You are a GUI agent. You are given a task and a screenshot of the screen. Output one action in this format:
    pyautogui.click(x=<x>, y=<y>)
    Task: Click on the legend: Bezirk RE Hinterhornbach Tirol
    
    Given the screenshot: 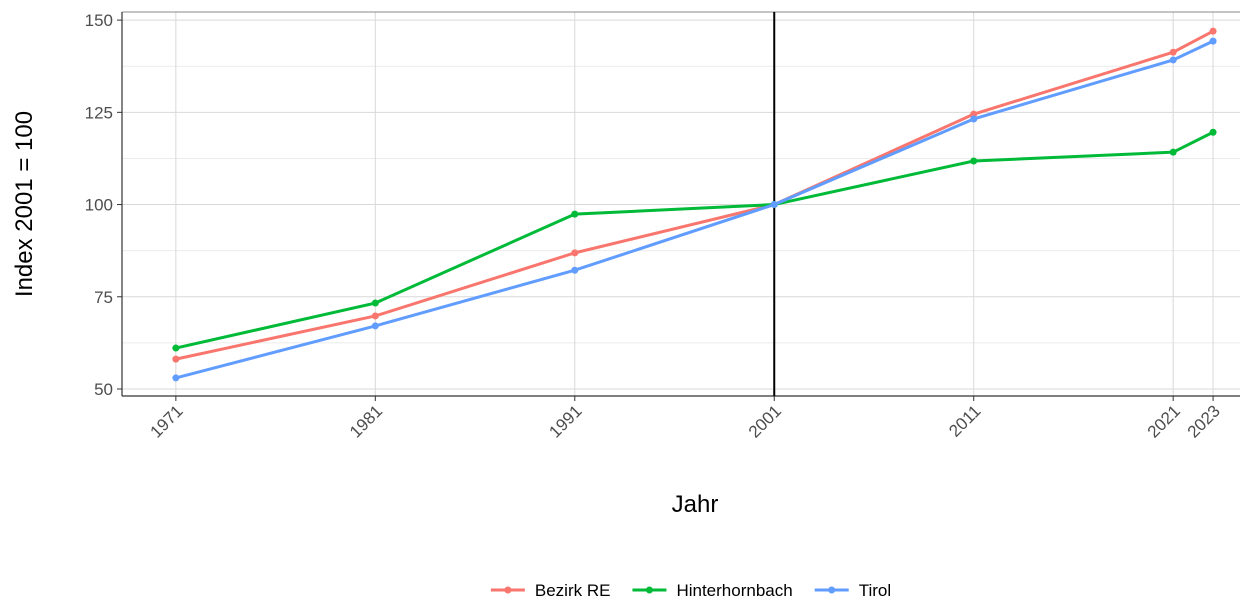 What is the action you would take?
    pyautogui.click(x=690, y=590)
    